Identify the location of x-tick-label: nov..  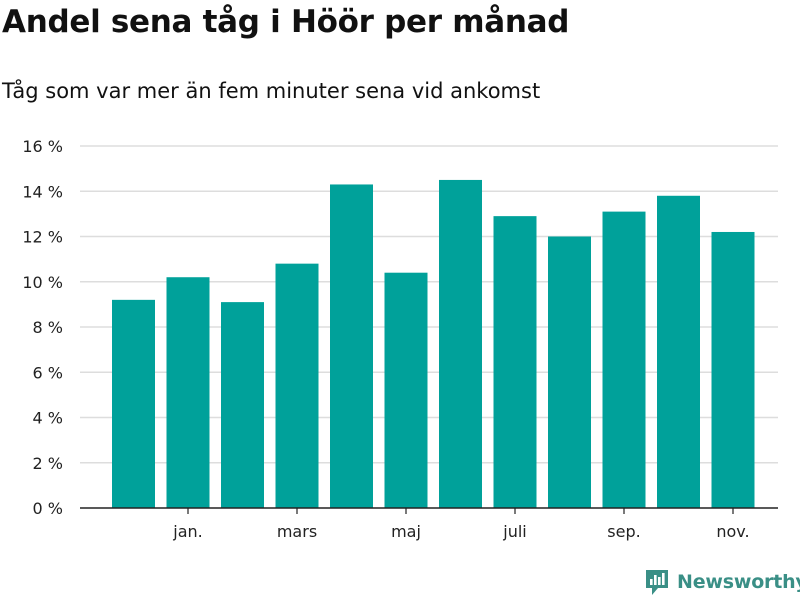
(732, 531).